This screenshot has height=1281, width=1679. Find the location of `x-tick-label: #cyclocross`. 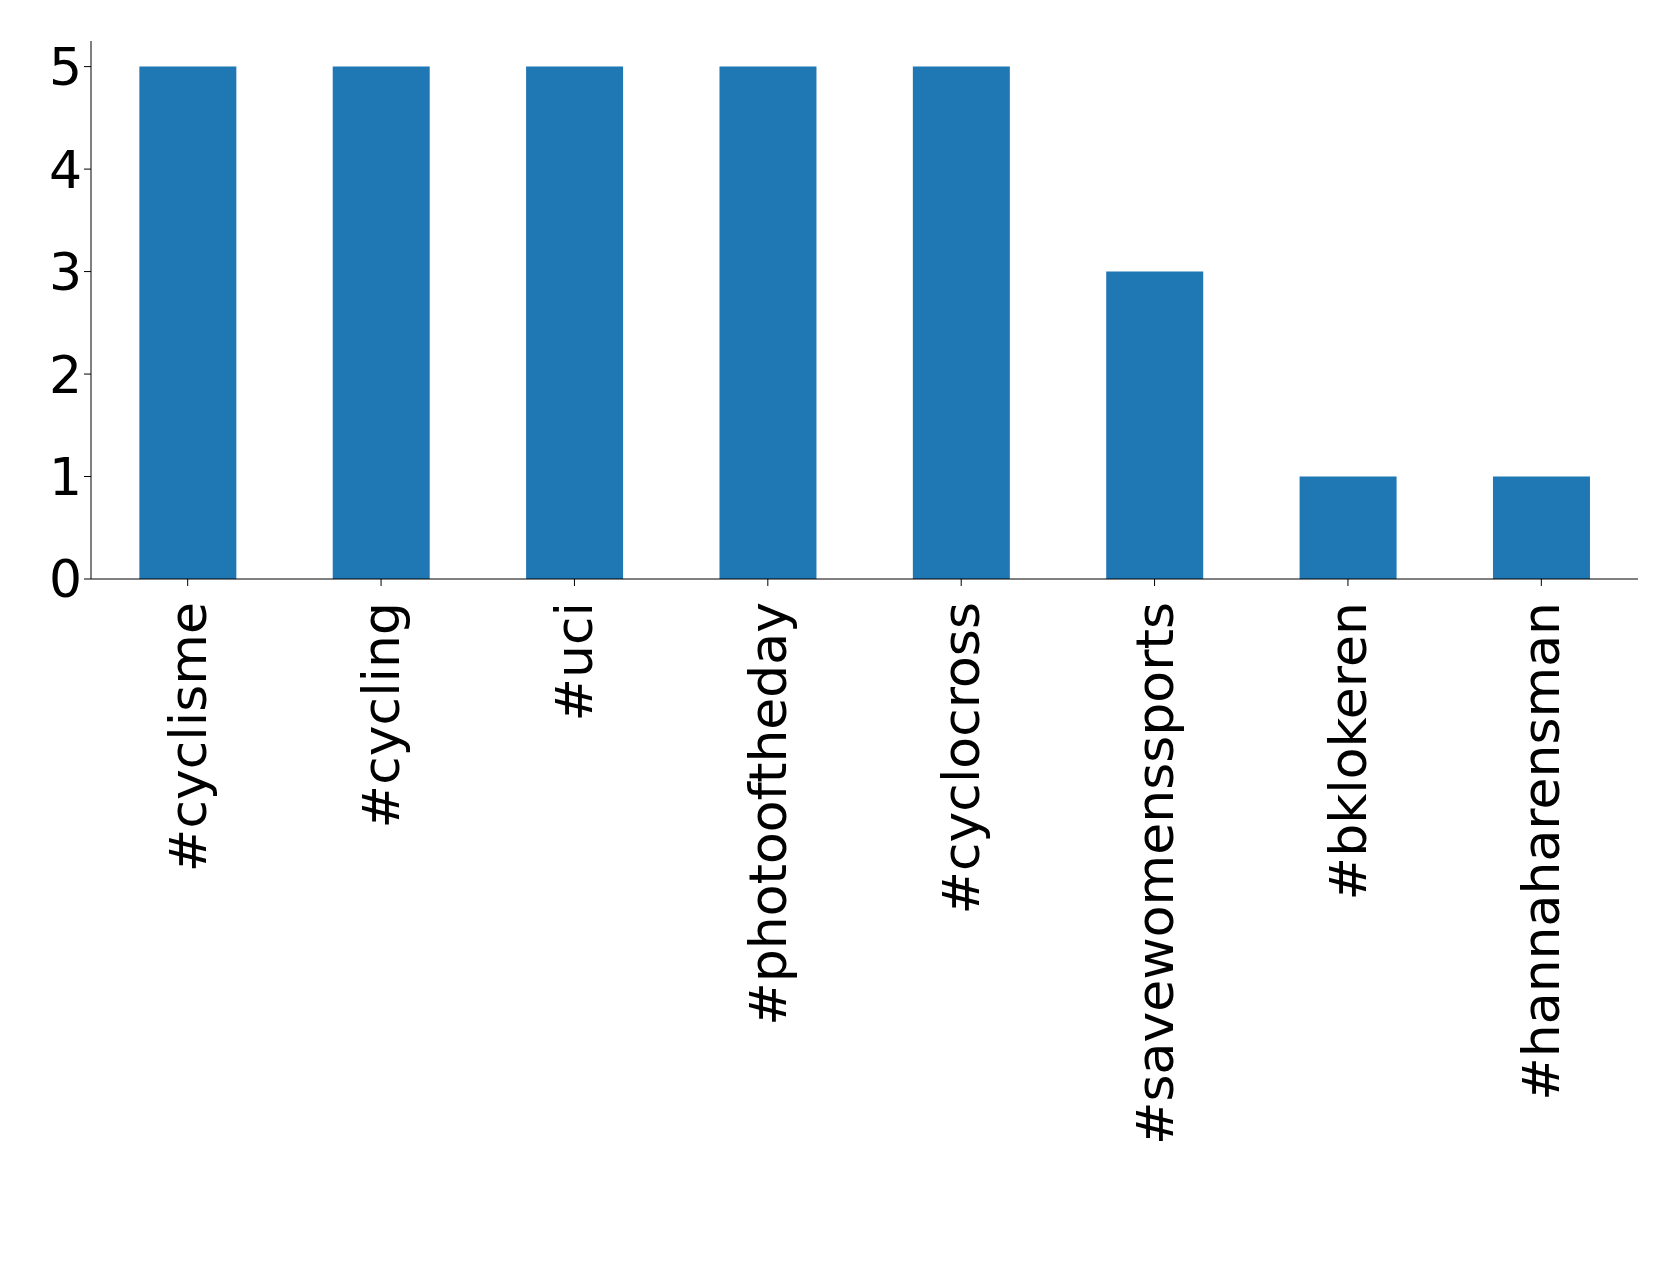

x-tick-label: #cyclocross is located at coordinates (961, 758).